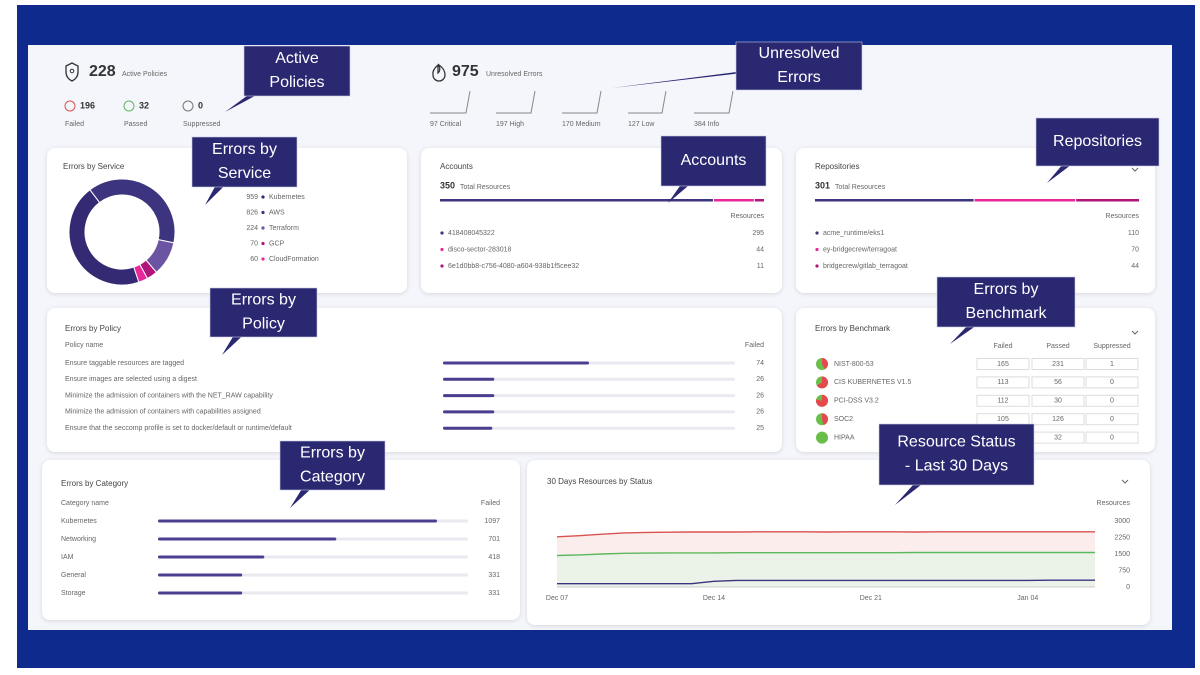  Describe the element at coordinates (446, 124) in the screenshot. I see `severity-label: 97 Critical` at that location.